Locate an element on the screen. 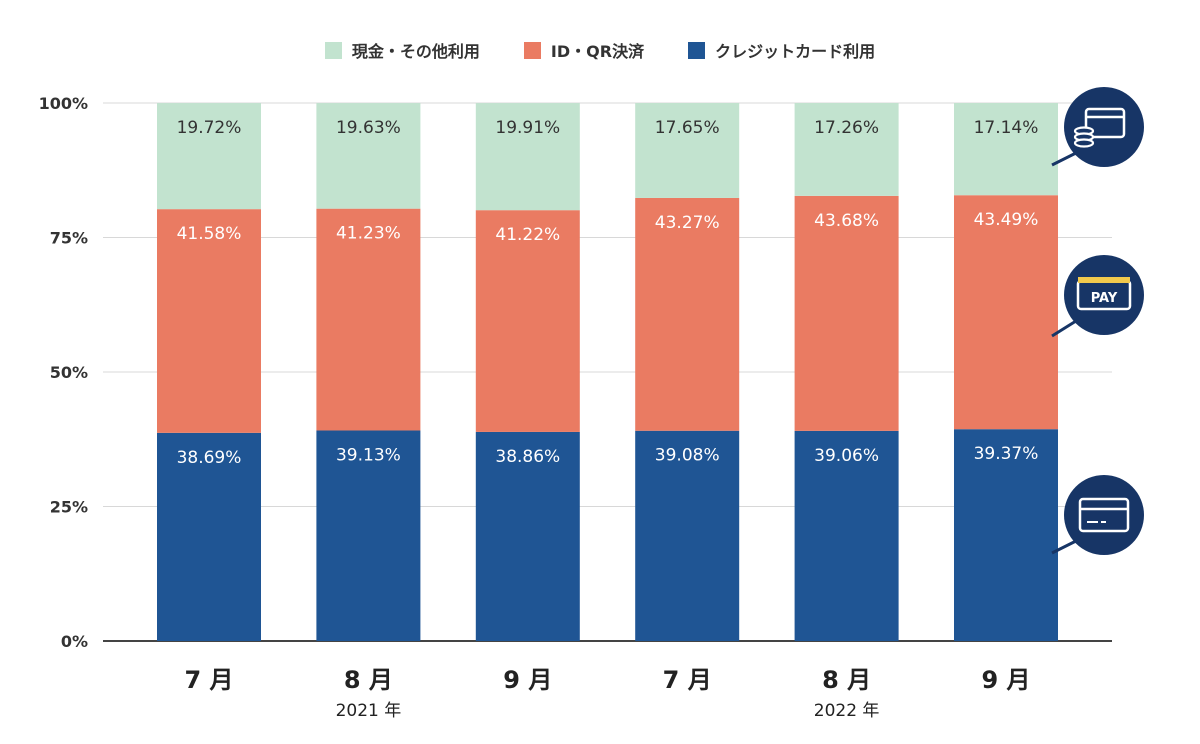 The width and height of the screenshot is (1200, 744). data-label: 17.65% is located at coordinates (687, 128).